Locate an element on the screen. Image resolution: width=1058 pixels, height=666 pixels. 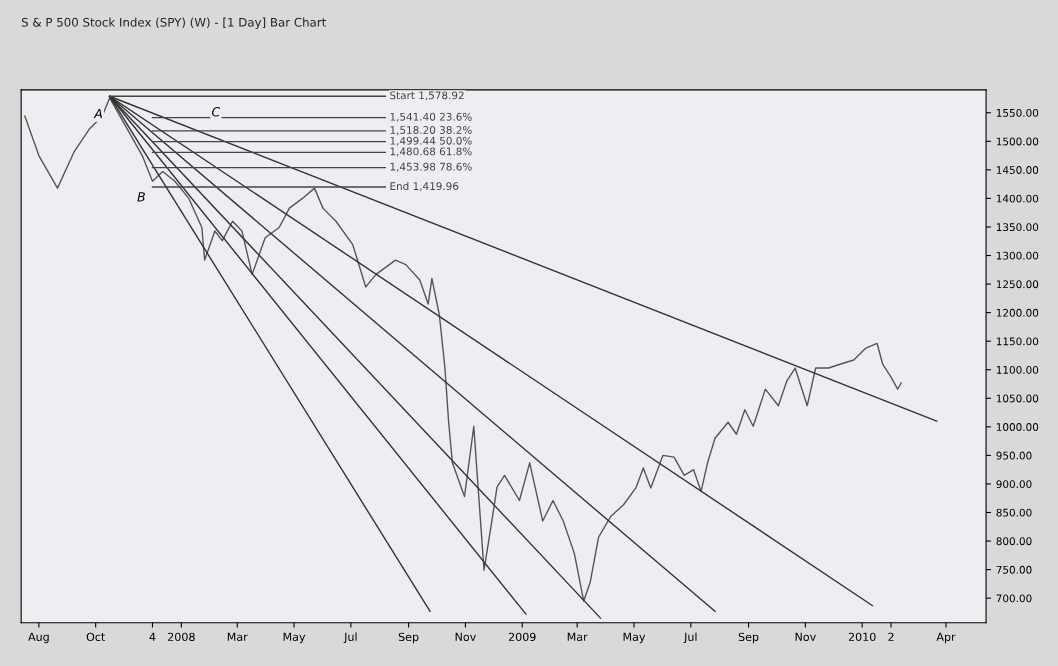
y-tick-label: 900.00 is located at coordinates (1014, 484).